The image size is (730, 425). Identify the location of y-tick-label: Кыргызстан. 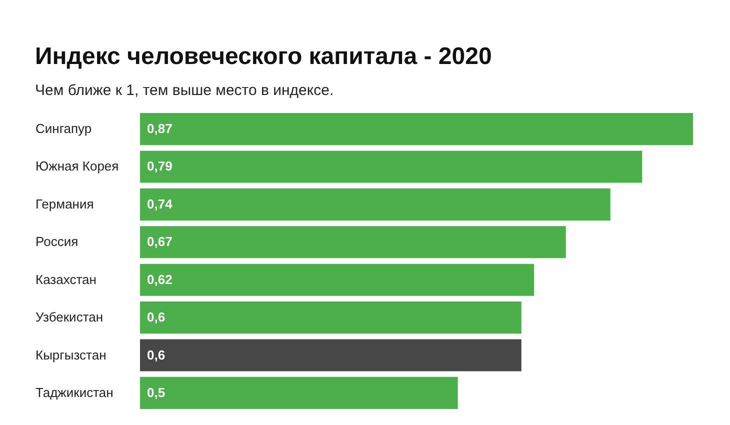
(71, 354).